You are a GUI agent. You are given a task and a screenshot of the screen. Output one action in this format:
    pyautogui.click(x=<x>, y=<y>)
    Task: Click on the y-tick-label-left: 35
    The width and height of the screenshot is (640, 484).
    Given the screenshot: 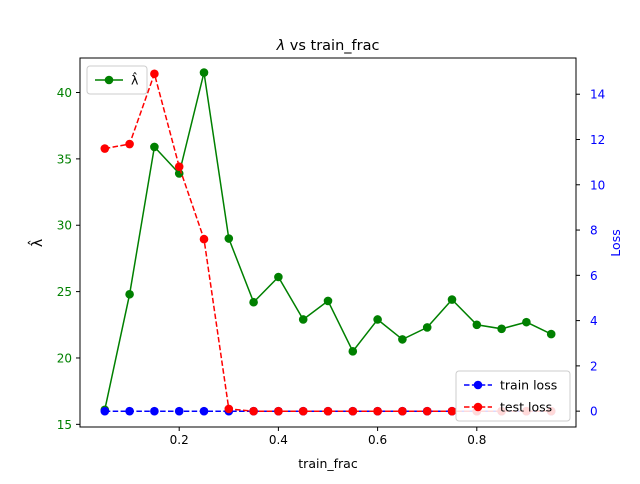 What is the action you would take?
    pyautogui.click(x=64, y=159)
    